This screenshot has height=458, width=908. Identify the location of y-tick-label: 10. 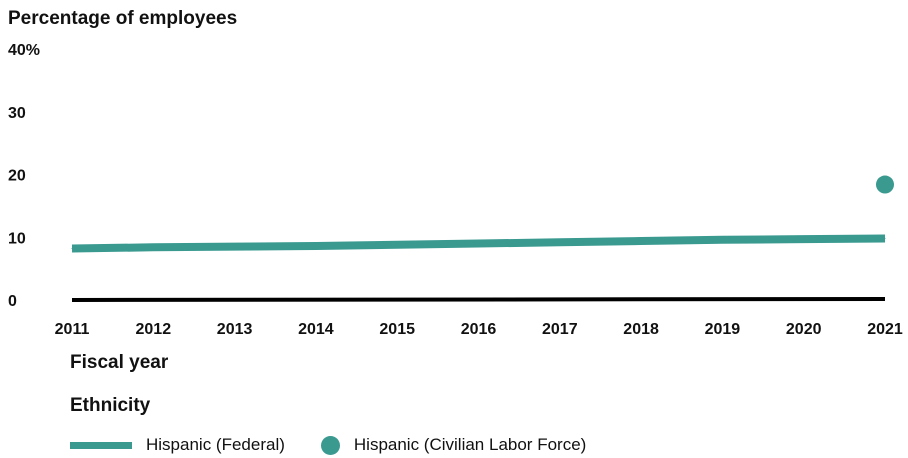
(17, 238).